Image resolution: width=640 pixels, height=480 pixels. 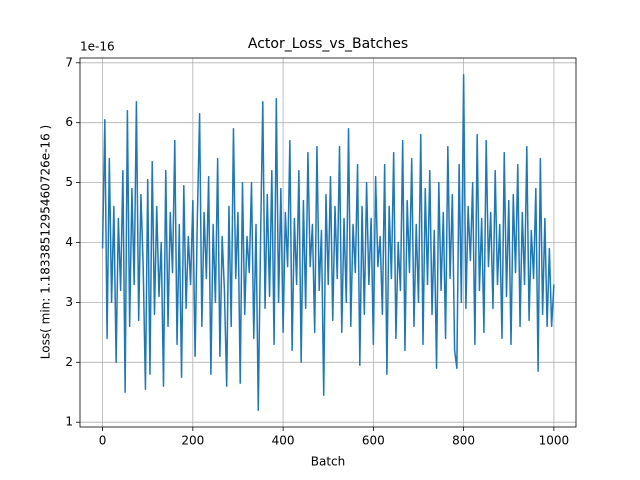 I want to click on y-tick-label: 2, so click(x=69, y=362).